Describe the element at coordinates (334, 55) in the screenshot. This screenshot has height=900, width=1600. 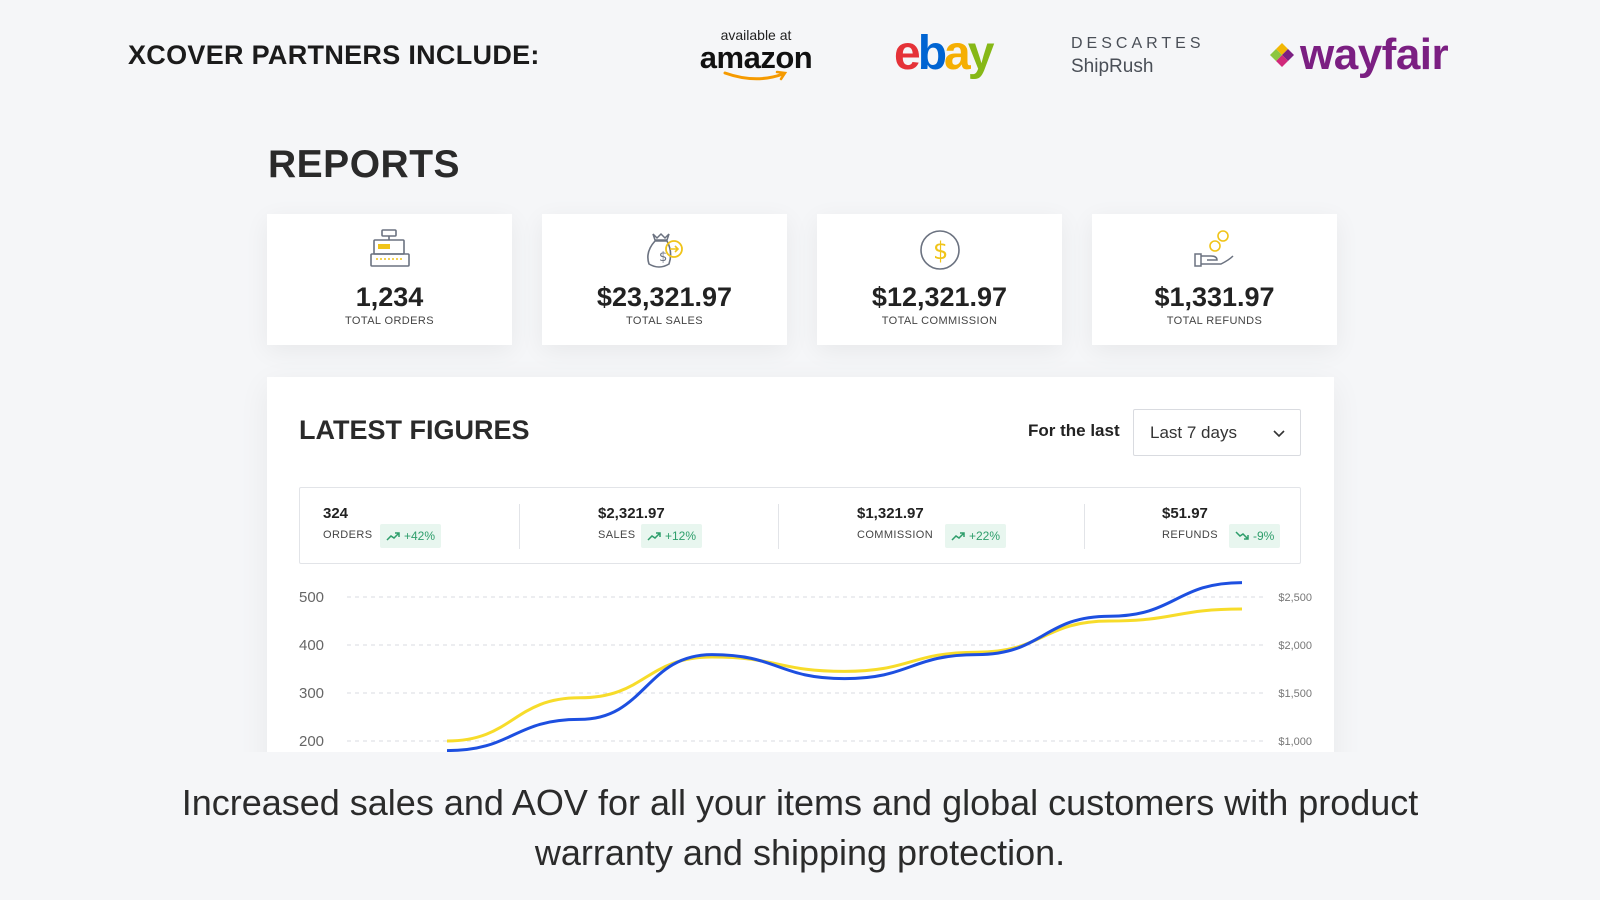
I see `partners-title: XCOVER PARTNERS INCLUDE:` at that location.